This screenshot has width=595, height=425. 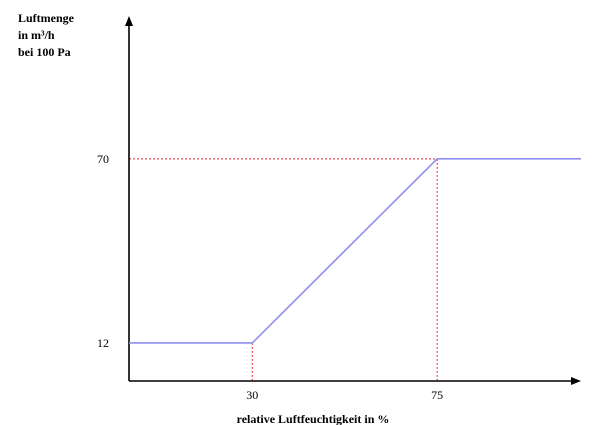 What do you see at coordinates (252, 395) in the screenshot?
I see `x-tick-label-1: 30` at bounding box center [252, 395].